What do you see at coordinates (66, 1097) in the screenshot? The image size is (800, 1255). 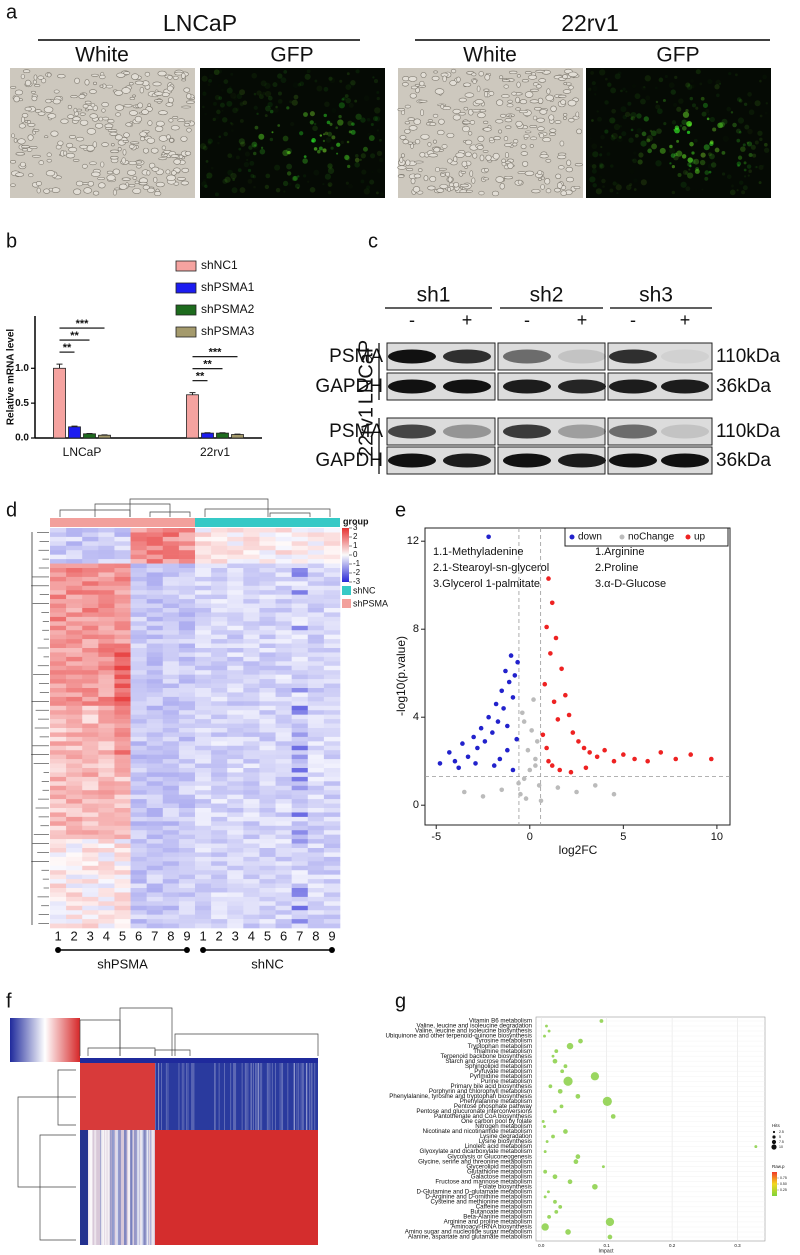 I see `dendrogram` at bounding box center [66, 1097].